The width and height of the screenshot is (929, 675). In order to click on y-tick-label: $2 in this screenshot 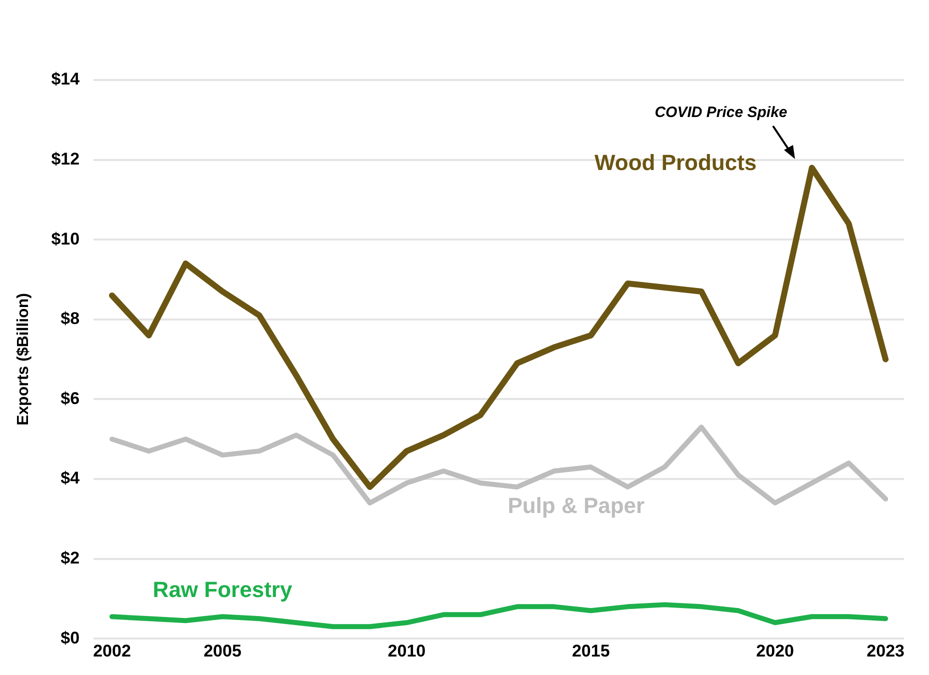, I will do `click(70, 558)`.